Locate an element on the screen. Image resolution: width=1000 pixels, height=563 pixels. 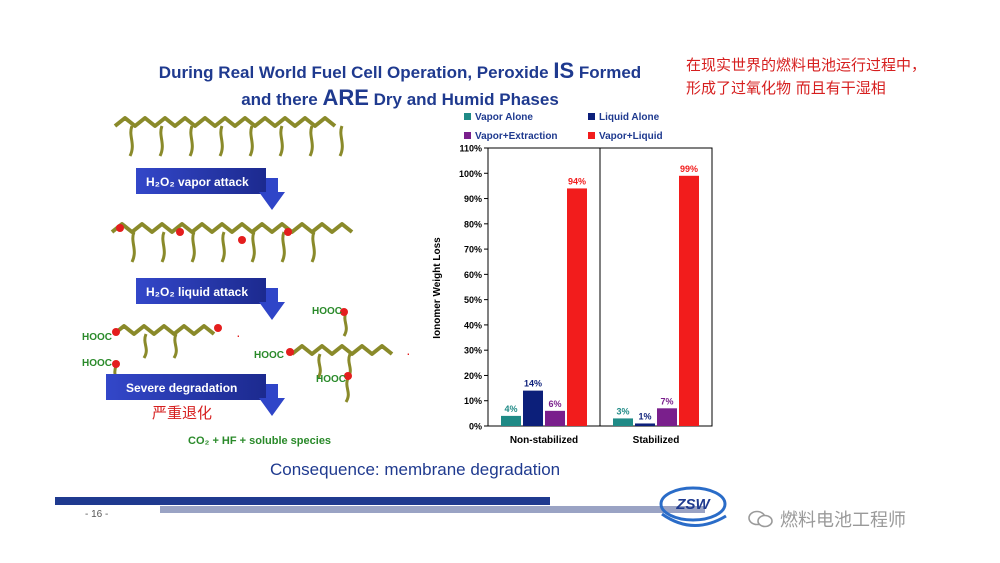
products-label: CO₂ + HF + soluble species is located at coordinates (259, 441).